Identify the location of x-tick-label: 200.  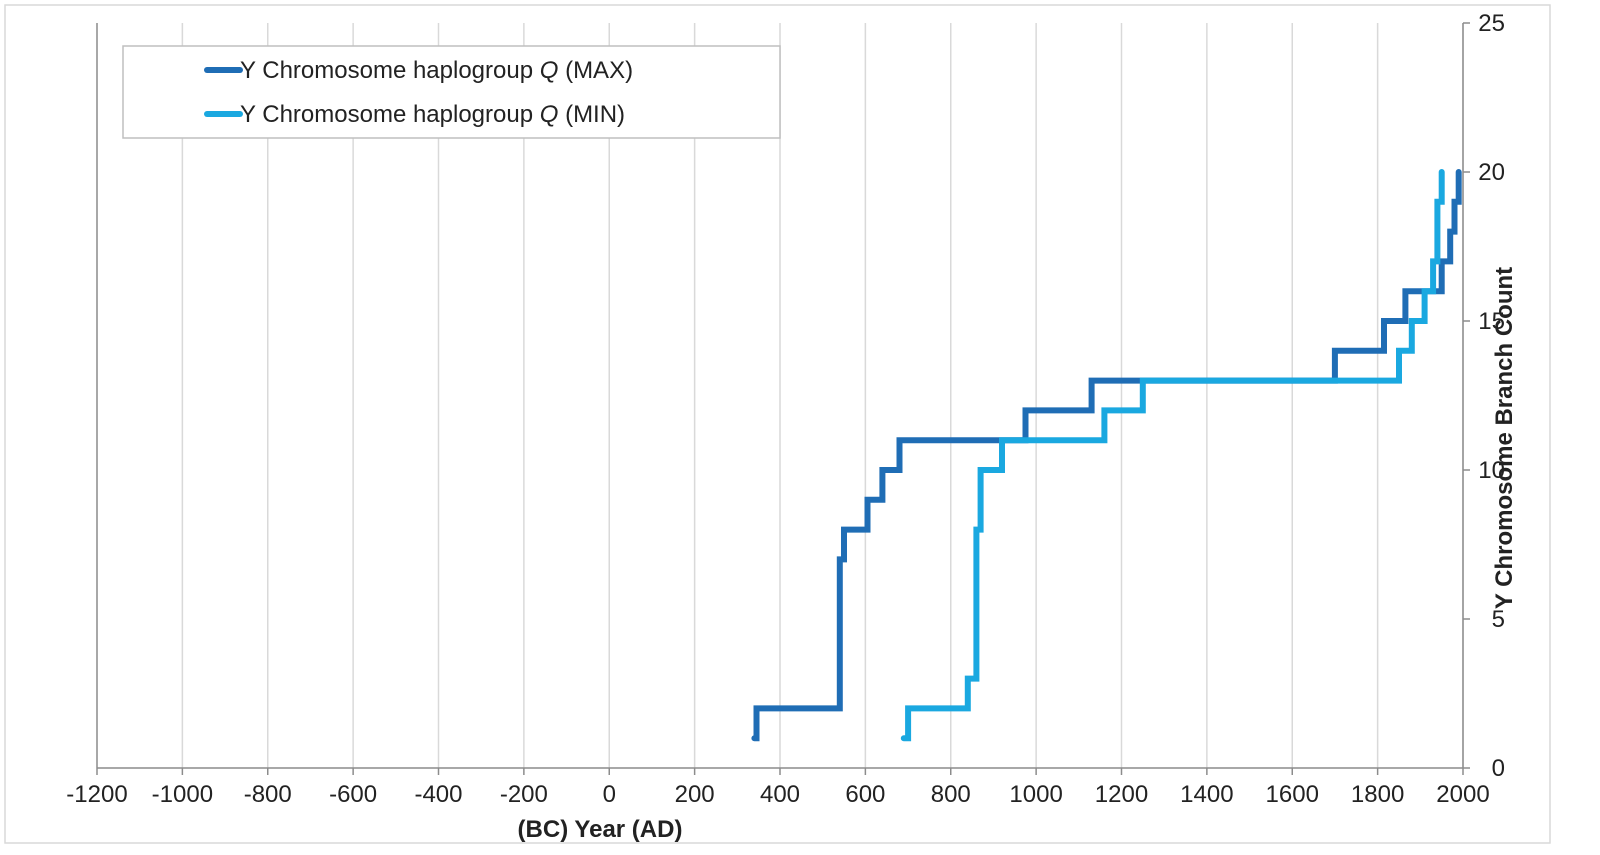
(695, 794).